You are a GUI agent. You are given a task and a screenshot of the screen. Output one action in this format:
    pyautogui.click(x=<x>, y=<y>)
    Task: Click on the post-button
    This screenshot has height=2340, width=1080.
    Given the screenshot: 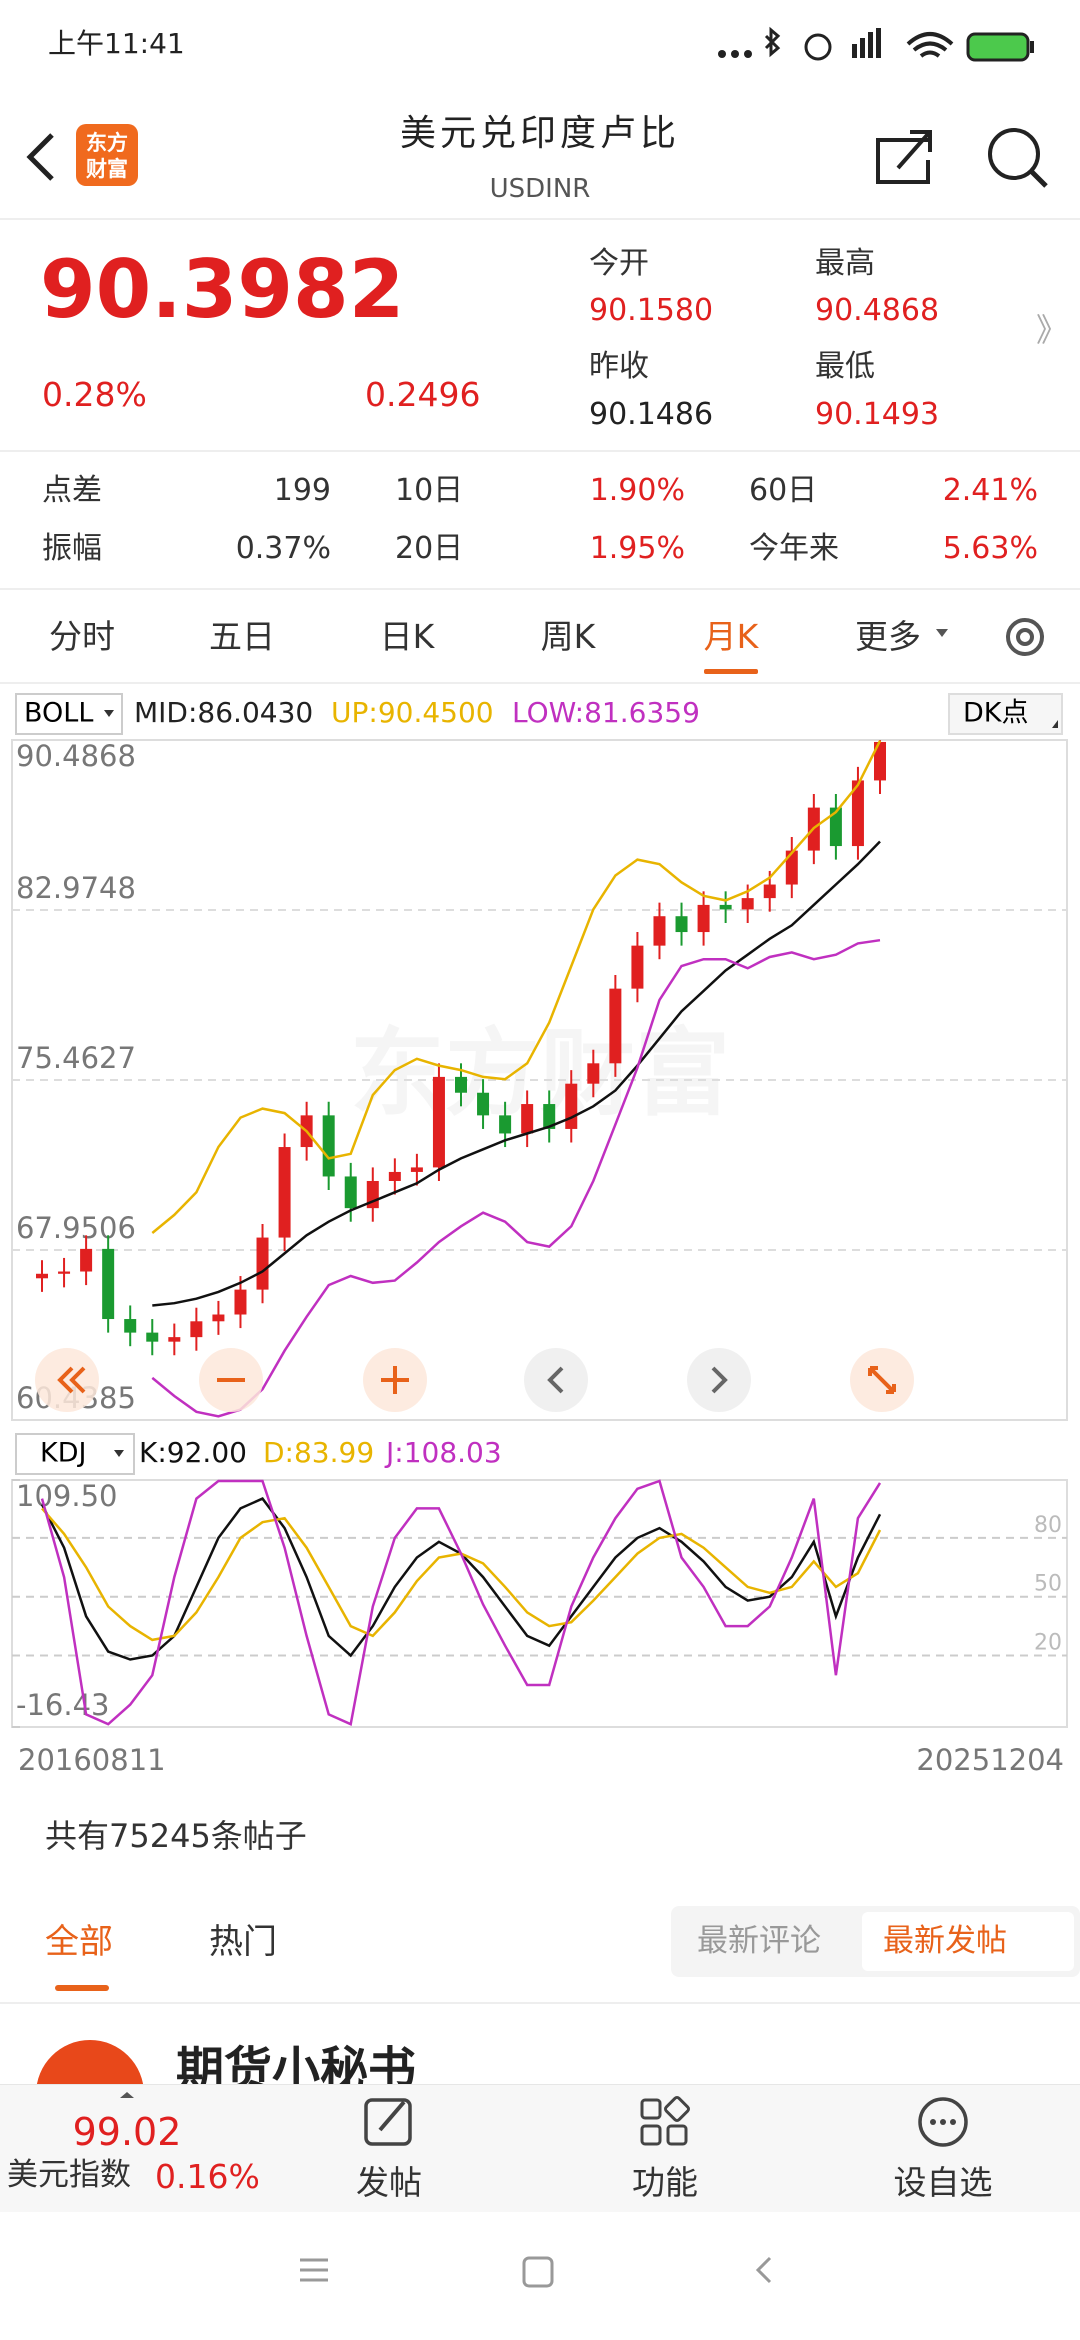 What is the action you would take?
    pyautogui.click(x=388, y=2122)
    